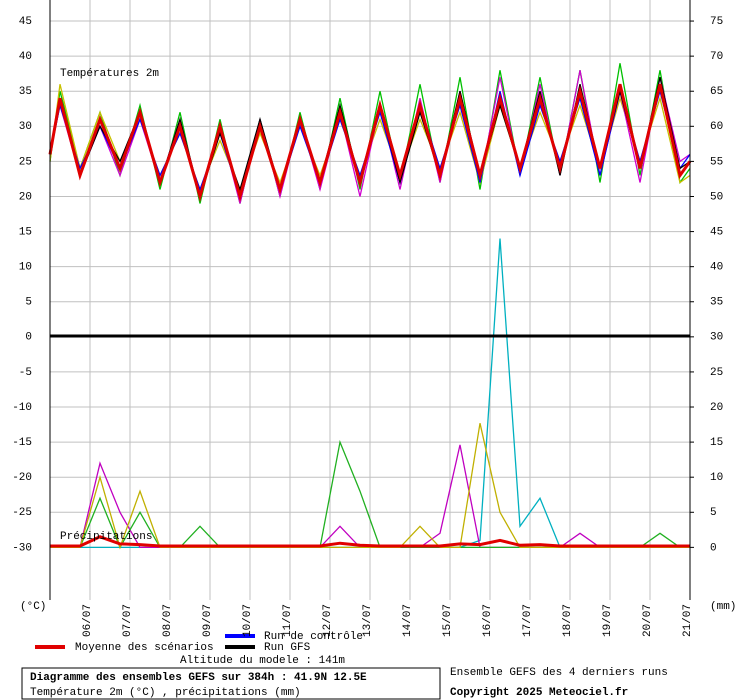 This screenshot has height=700, width=740. Describe the element at coordinates (716, 162) in the screenshot. I see `y2-tick-label: 55` at that location.